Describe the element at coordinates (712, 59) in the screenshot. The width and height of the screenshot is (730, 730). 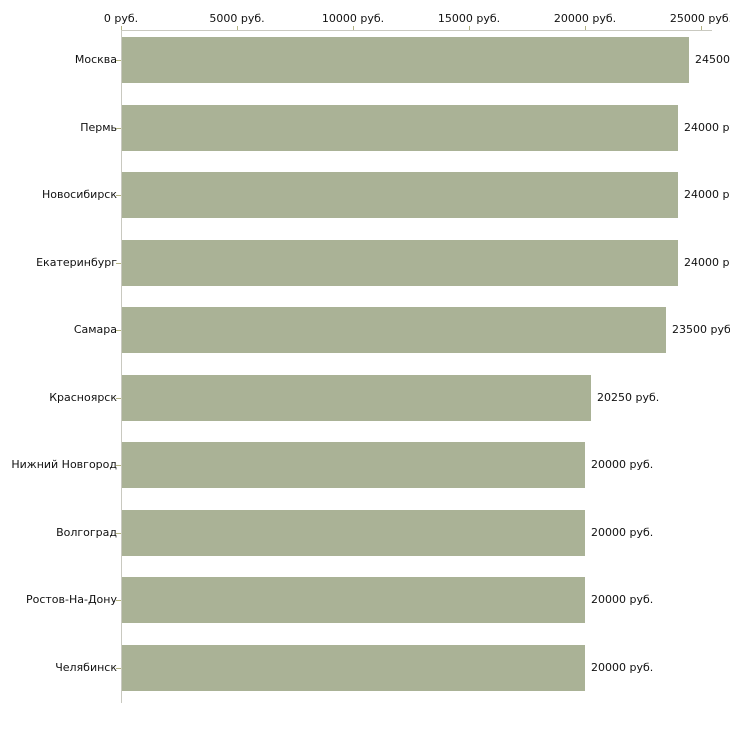
I see `bar-value-label: 24500 руб.` at that location.